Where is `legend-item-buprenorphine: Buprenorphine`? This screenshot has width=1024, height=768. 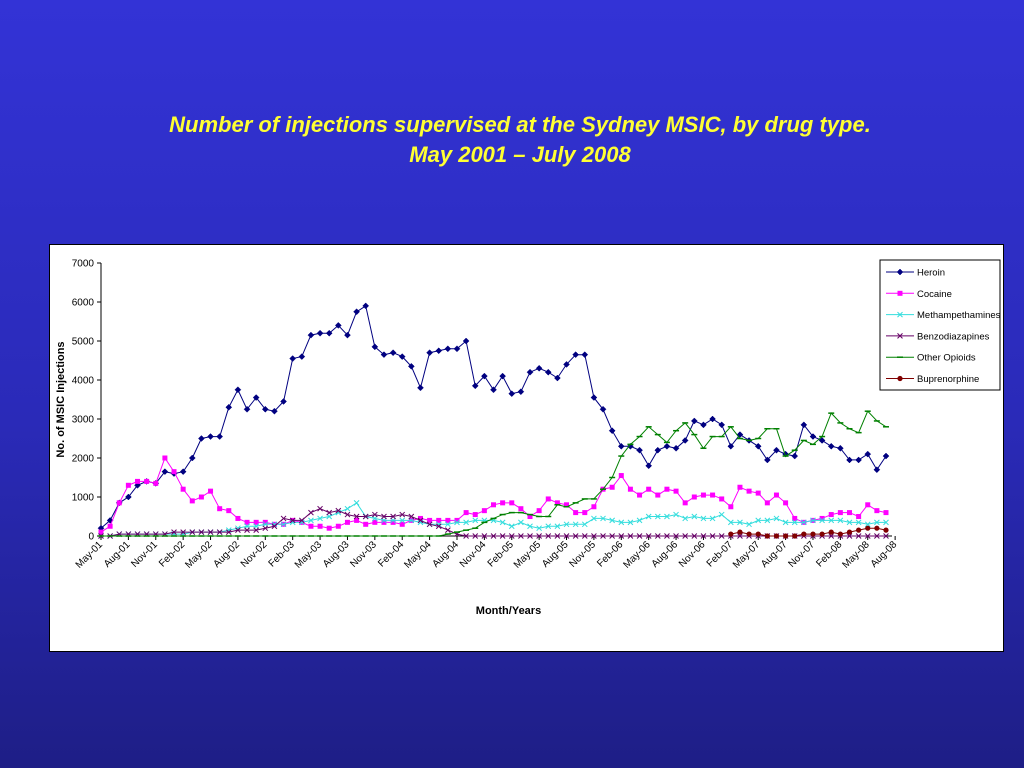 legend-item-buprenorphine: Buprenorphine is located at coordinates (932, 379).